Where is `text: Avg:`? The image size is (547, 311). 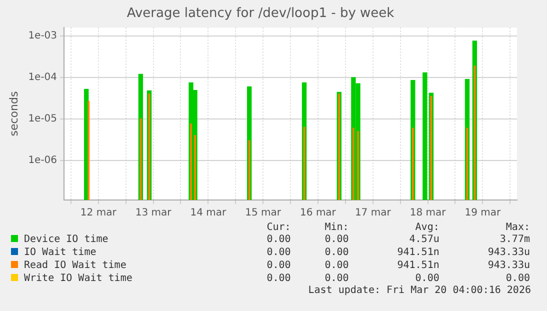 text: Avg: is located at coordinates (427, 227).